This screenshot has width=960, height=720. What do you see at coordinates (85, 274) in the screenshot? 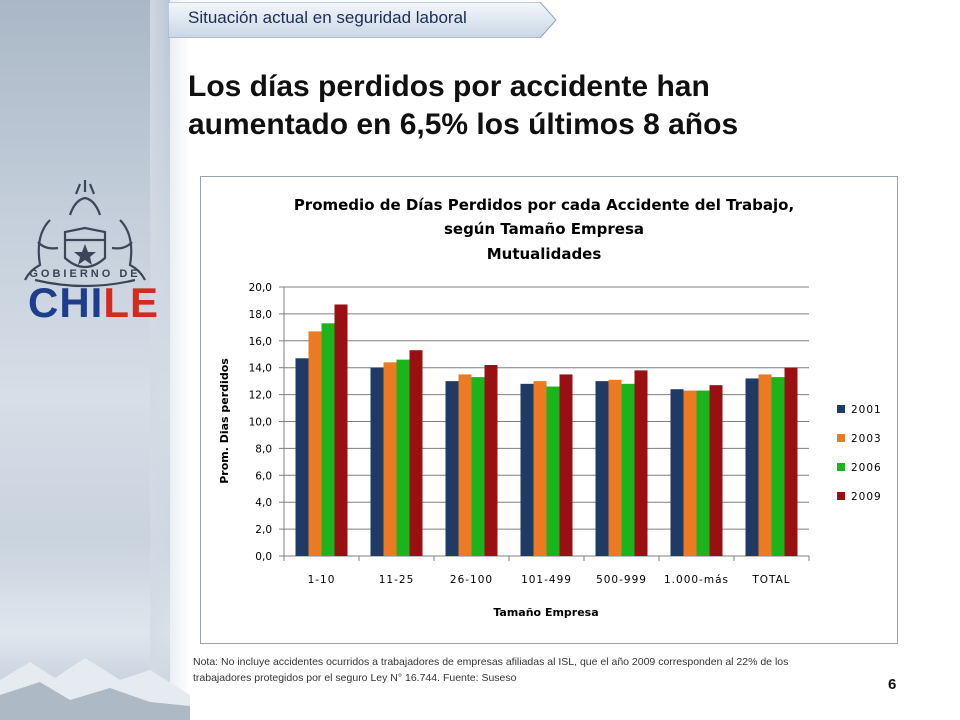
I see `gobierno-de-label: GOBIERNO DE` at bounding box center [85, 274].